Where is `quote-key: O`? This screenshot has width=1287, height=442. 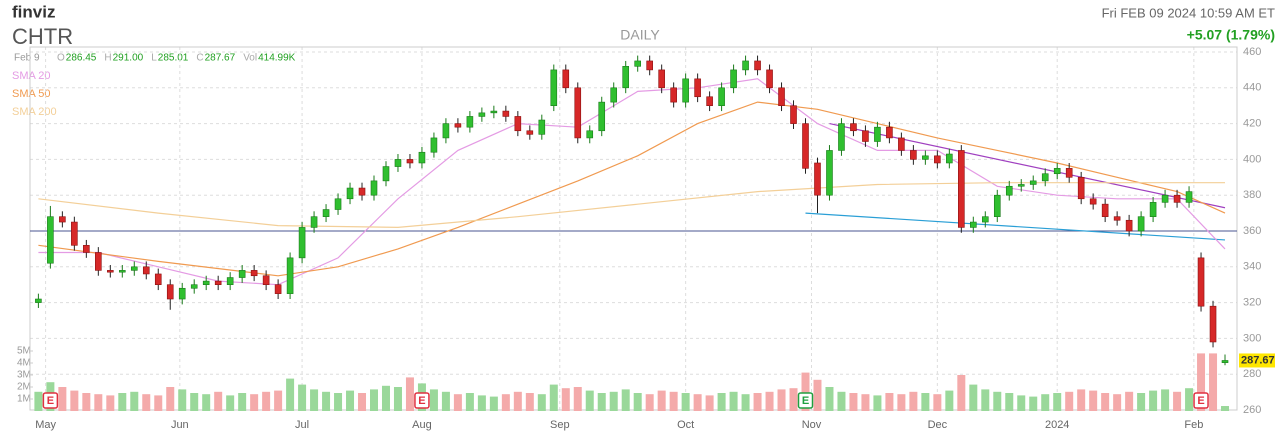 quote-key: O is located at coordinates (61, 58).